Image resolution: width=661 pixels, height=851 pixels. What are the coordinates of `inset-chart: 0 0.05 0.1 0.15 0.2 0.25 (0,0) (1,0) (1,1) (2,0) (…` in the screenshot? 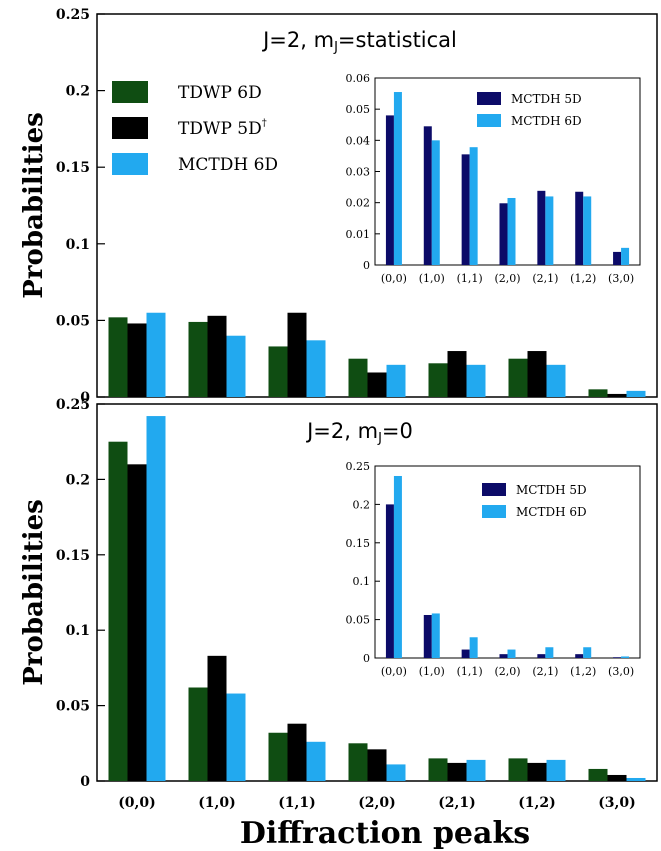 It's located at (496, 574).